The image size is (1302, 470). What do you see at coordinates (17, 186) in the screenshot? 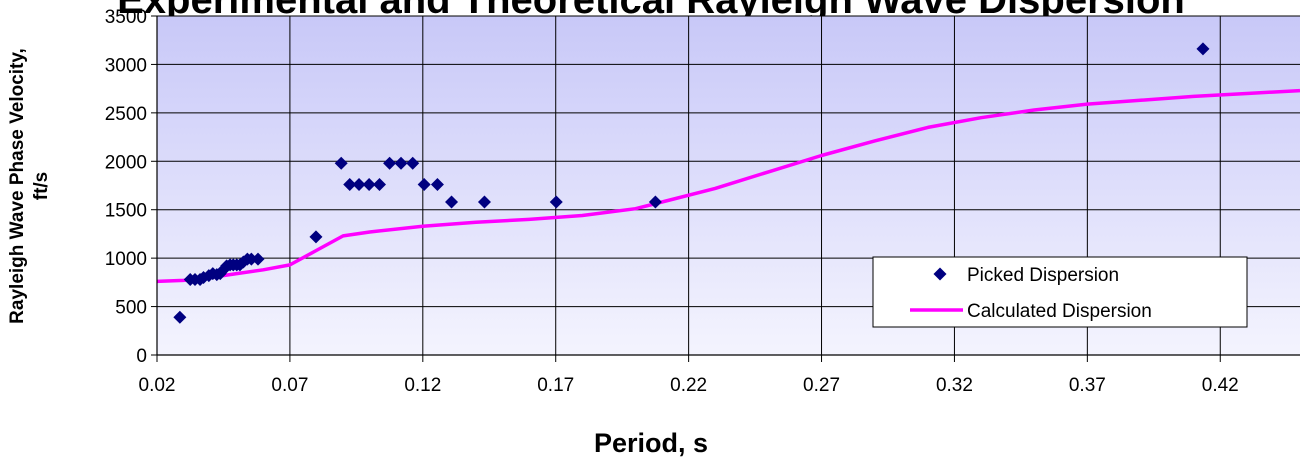
I see `y-axis-label-line-1: Rayleigh Wave Phase Velocity,` at bounding box center [17, 186].